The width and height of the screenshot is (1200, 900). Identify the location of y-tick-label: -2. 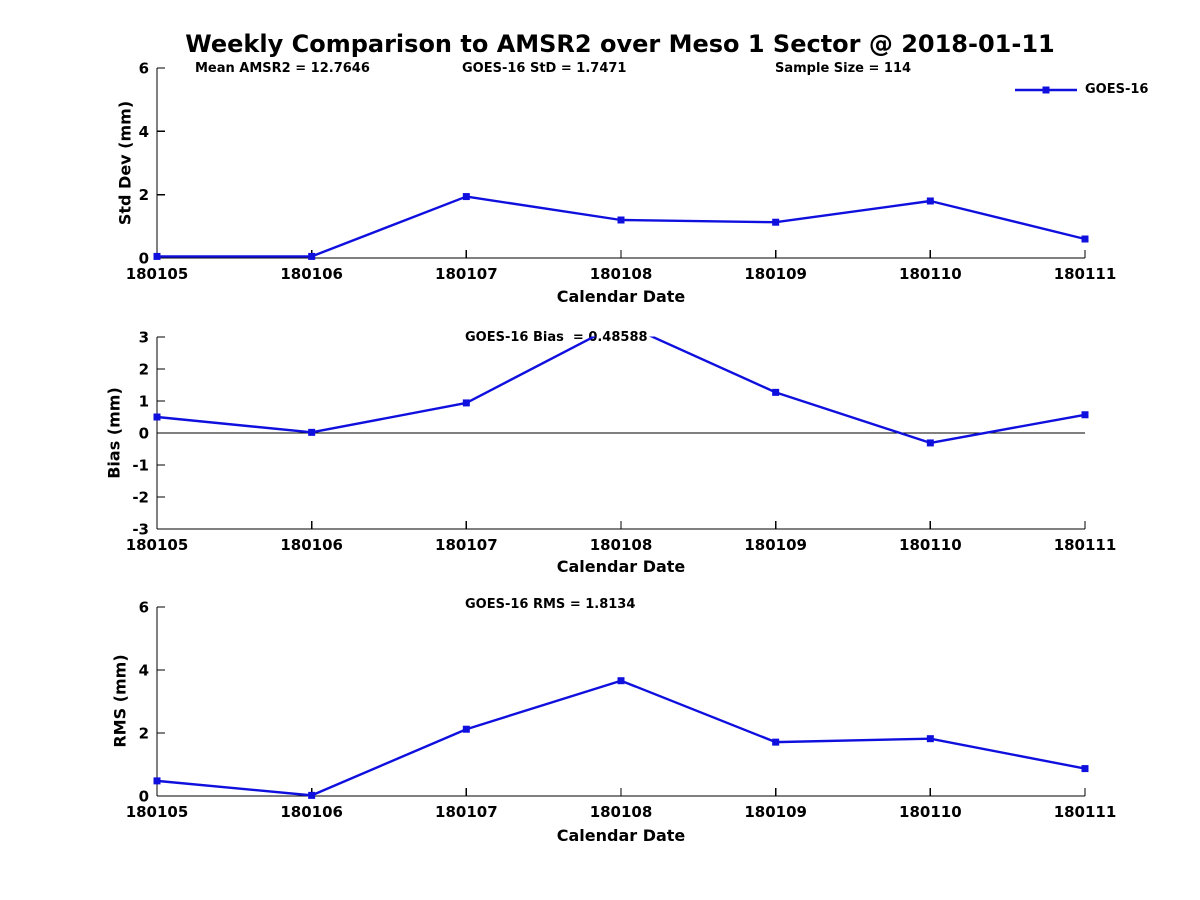
(140, 498).